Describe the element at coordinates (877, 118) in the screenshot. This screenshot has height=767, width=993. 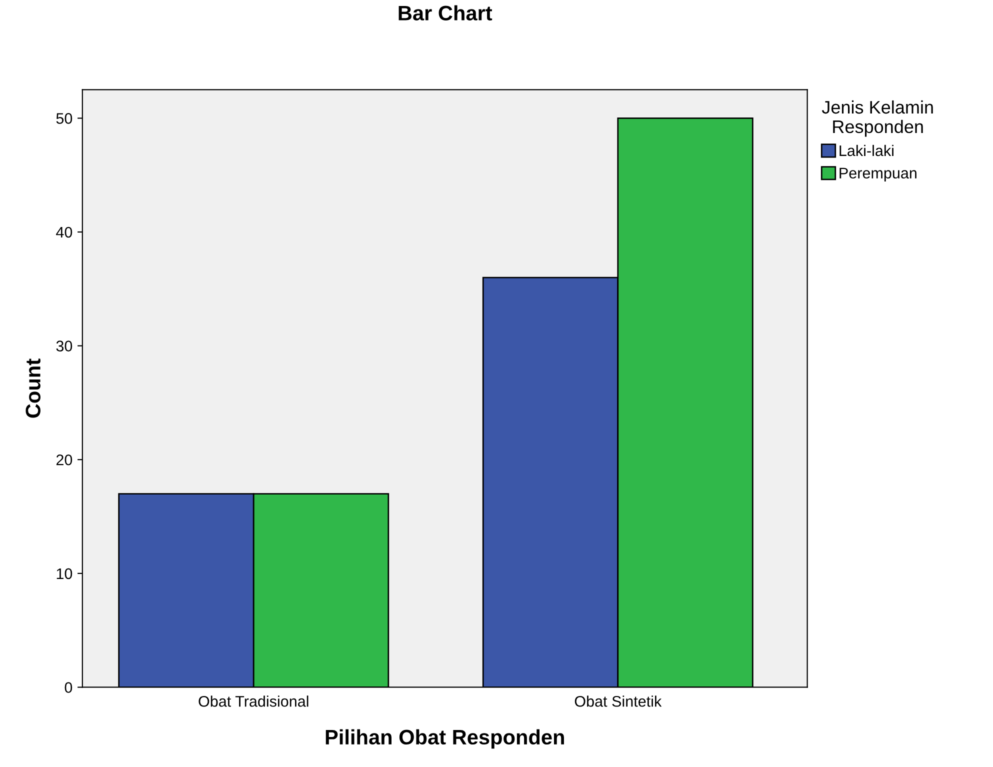
I see `legend-title: Jenis Kelamin Responden` at that location.